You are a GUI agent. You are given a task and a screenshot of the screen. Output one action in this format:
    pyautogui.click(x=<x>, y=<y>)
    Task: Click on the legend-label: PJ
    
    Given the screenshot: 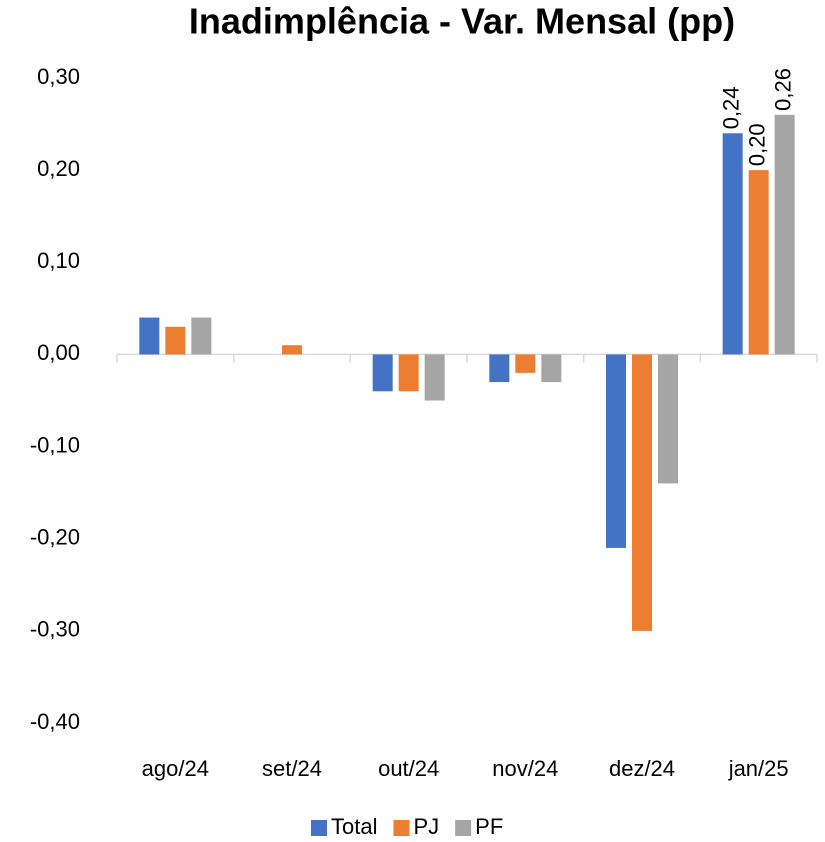 What is the action you would take?
    pyautogui.click(x=426, y=826)
    